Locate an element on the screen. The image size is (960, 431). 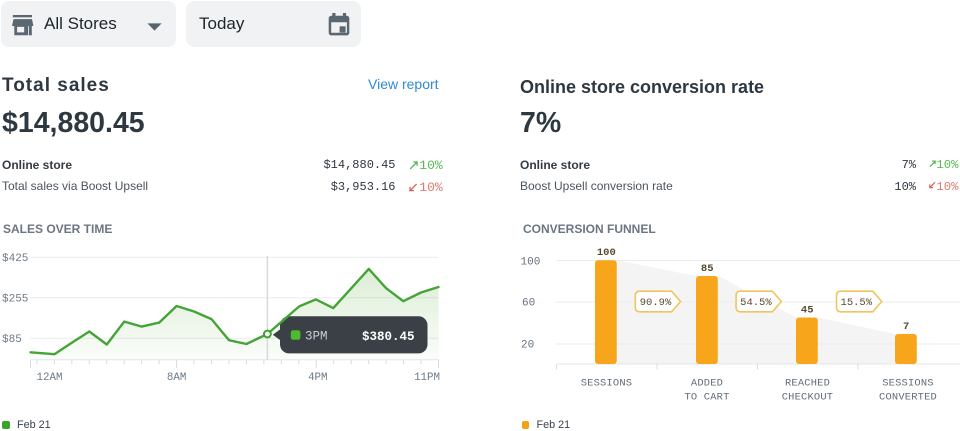
svg-text: $425 is located at coordinates (15, 259).